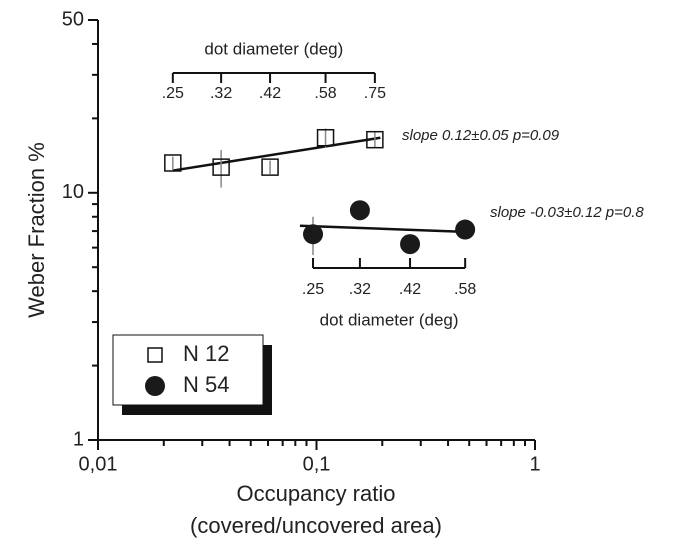 Image resolution: width=683 pixels, height=546 pixels. I want to click on annotation: slope 0.12±0.05 p=0.09, so click(481, 135).